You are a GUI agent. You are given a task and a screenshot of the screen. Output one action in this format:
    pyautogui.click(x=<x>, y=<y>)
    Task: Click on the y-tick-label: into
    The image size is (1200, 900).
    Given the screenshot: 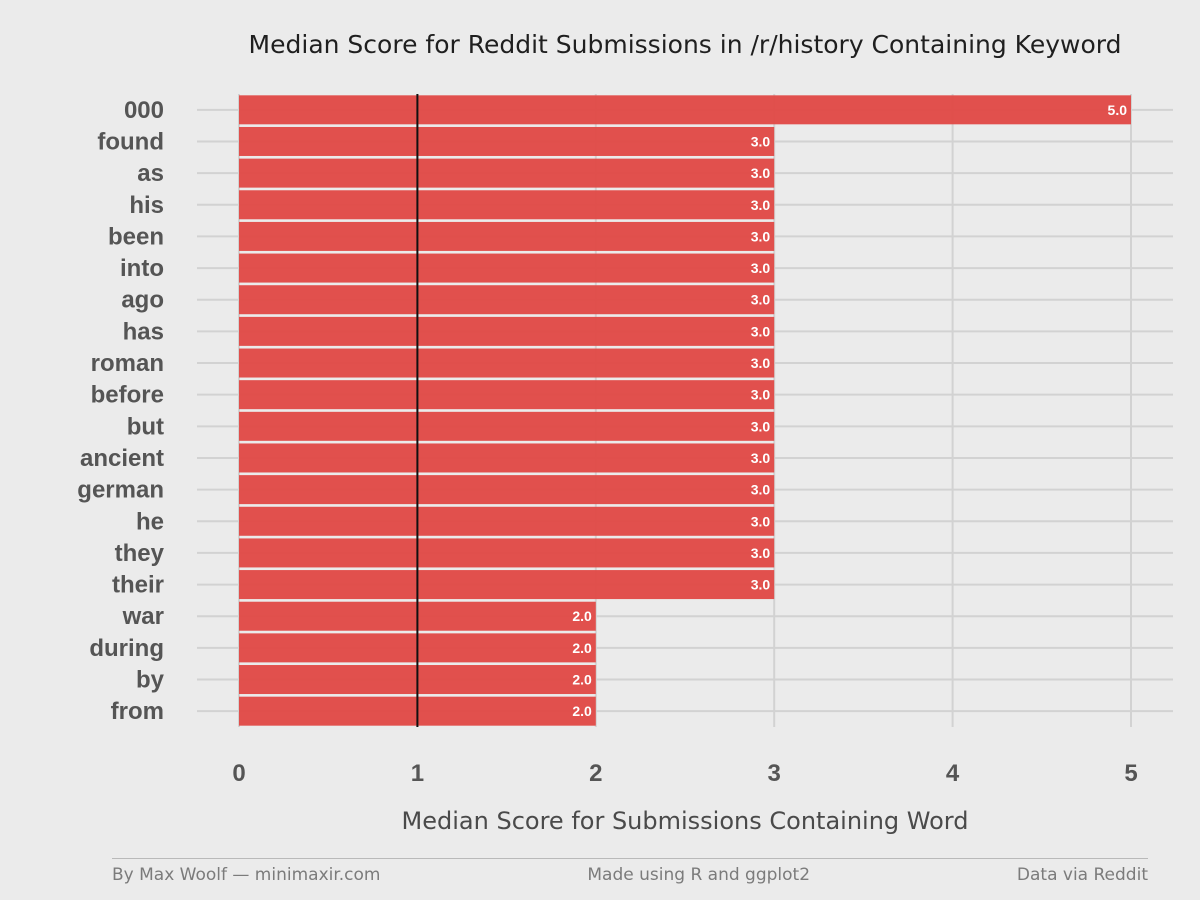 What is the action you would take?
    pyautogui.click(x=142, y=268)
    